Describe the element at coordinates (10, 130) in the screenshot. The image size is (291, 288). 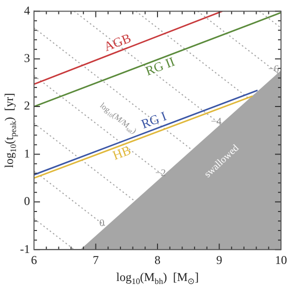
I see `y-axis-title: log10(tpeak) [yr]` at that location.